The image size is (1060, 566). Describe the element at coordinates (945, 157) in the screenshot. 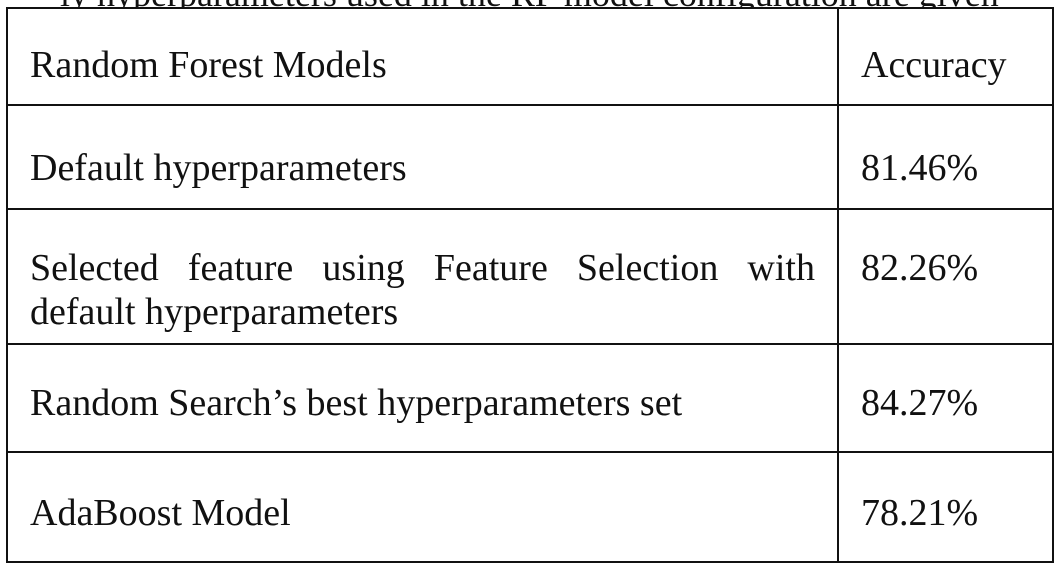

I see `cell-accuracy: 81.46%` at that location.